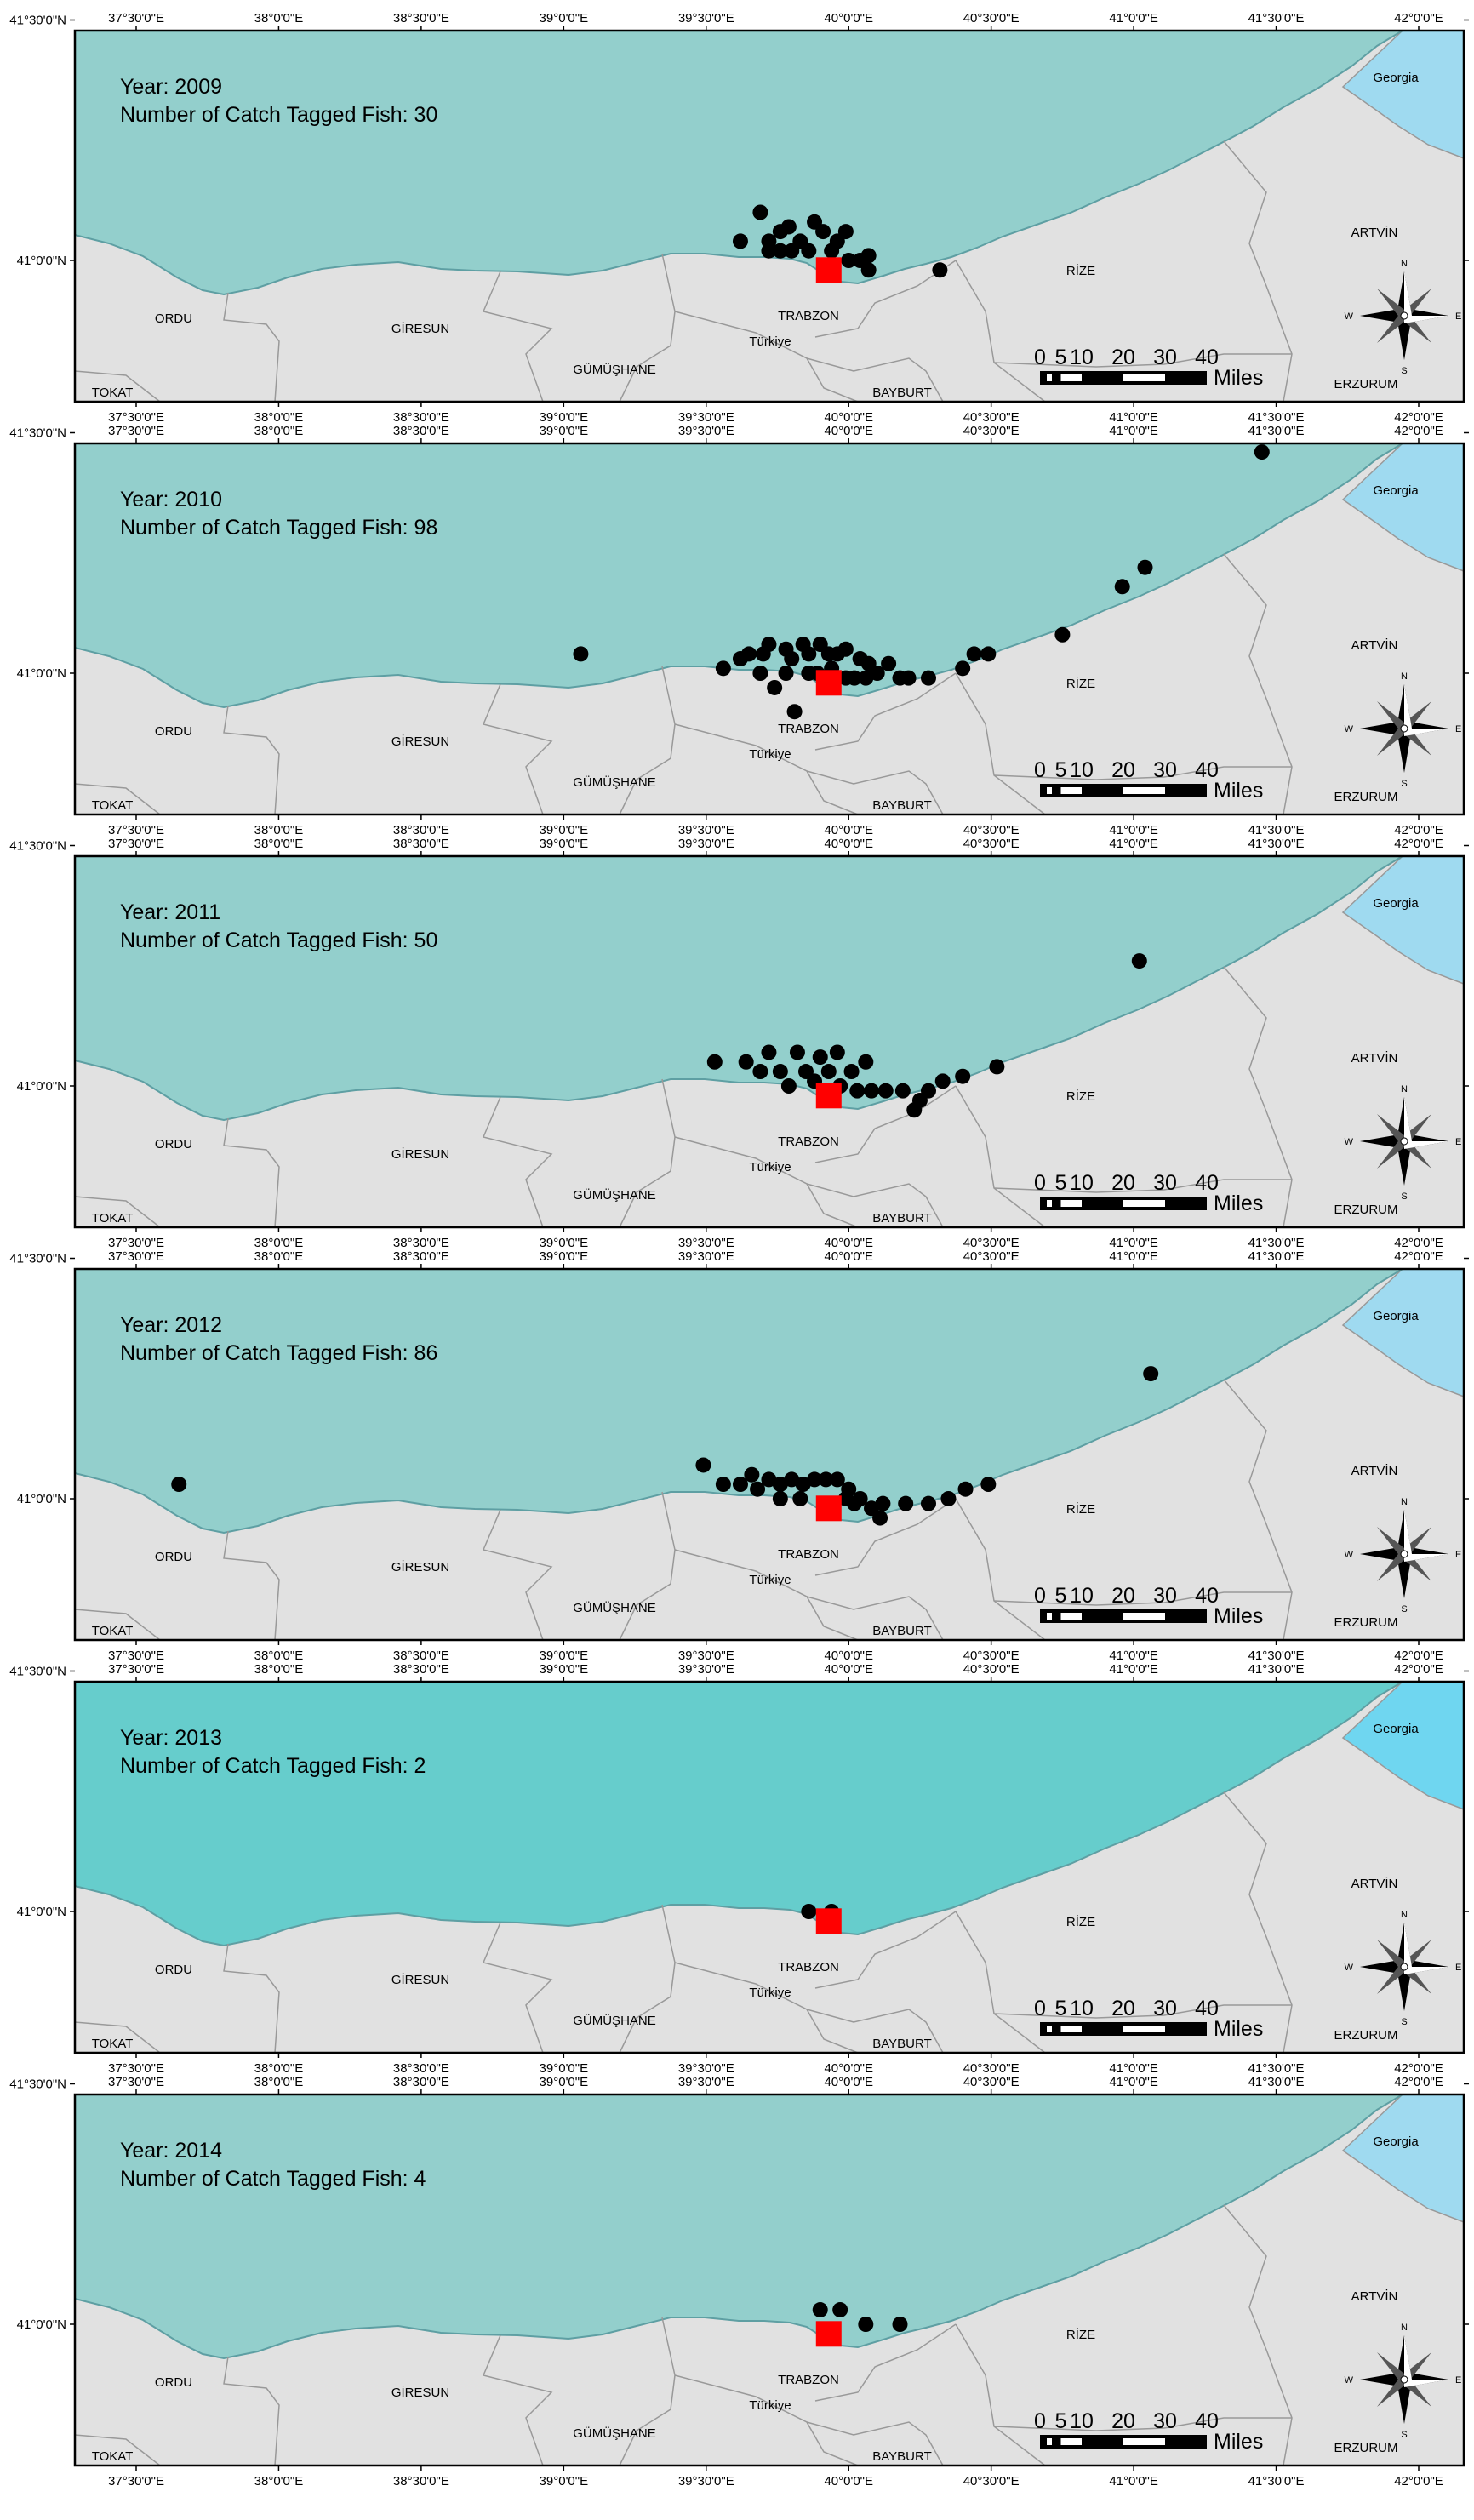  I want to click on scale-bar-tick: 5, so click(1061, 2009).